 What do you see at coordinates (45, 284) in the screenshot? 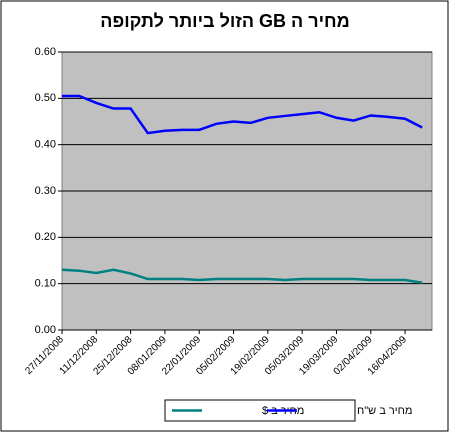
I see `y-tick-label: 0.10` at bounding box center [45, 284].